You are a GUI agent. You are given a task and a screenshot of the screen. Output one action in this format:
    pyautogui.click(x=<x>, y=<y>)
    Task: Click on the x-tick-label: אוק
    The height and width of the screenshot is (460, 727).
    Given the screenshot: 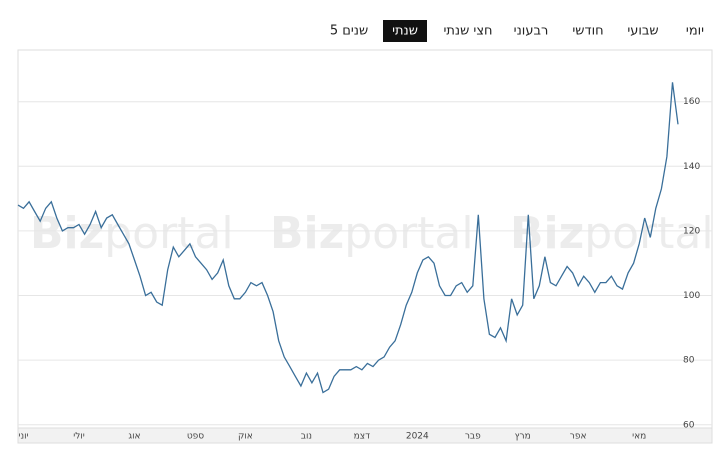 What is the action you would take?
    pyautogui.click(x=245, y=437)
    